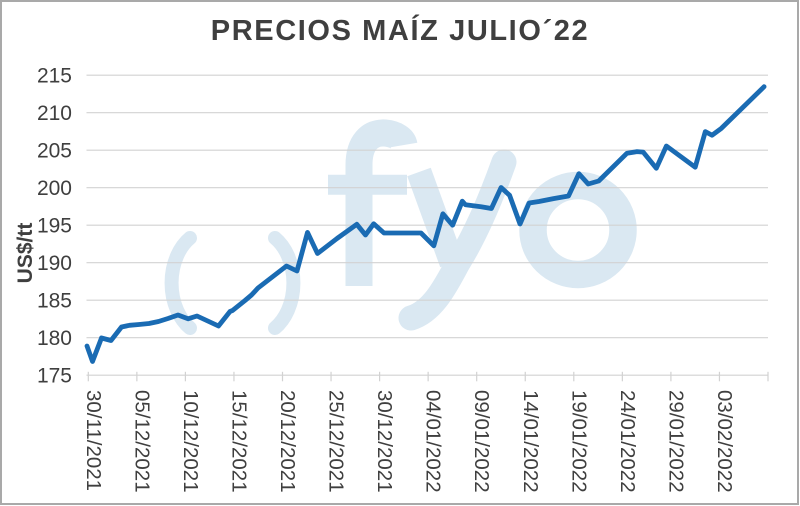 The width and height of the screenshot is (800, 506). I want to click on svg-text: 03/02/2022, so click(724, 441).